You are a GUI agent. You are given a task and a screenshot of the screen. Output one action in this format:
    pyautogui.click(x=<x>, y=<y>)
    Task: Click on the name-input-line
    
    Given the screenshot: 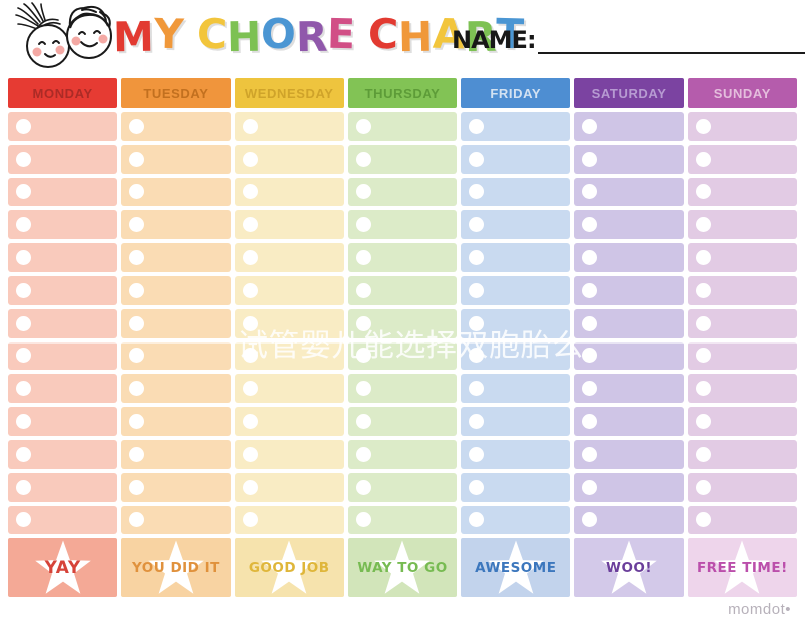 What is the action you would take?
    pyautogui.click(x=671, y=41)
    